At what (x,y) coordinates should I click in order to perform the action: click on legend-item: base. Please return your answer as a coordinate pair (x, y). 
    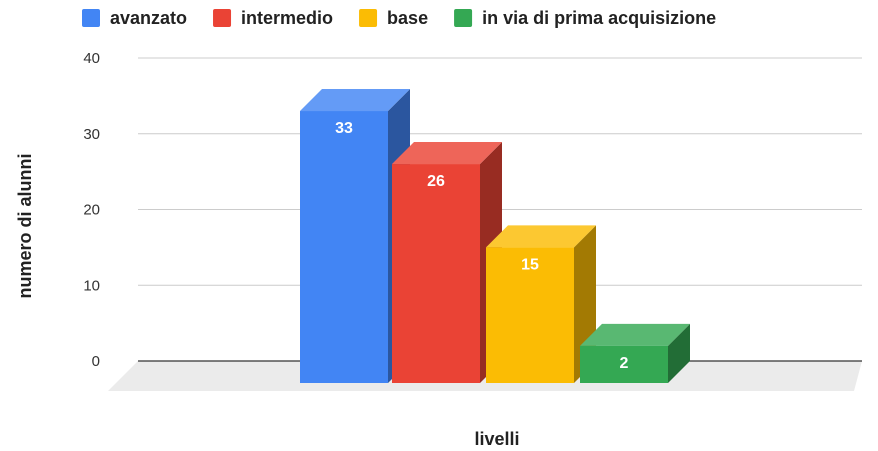
    Looking at the image, I should click on (393, 18).